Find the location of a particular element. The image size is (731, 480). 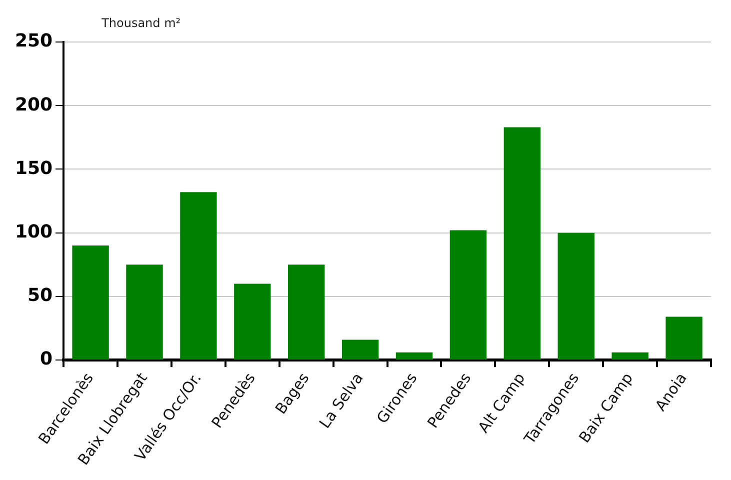

y-tick-label: 100 is located at coordinates (33, 232).